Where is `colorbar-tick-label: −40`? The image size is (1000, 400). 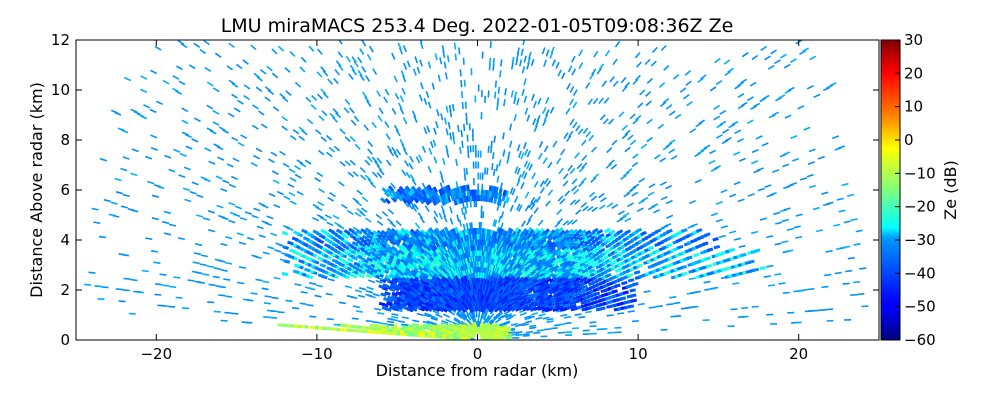
colorbar-tick-label: −40 is located at coordinates (920, 273).